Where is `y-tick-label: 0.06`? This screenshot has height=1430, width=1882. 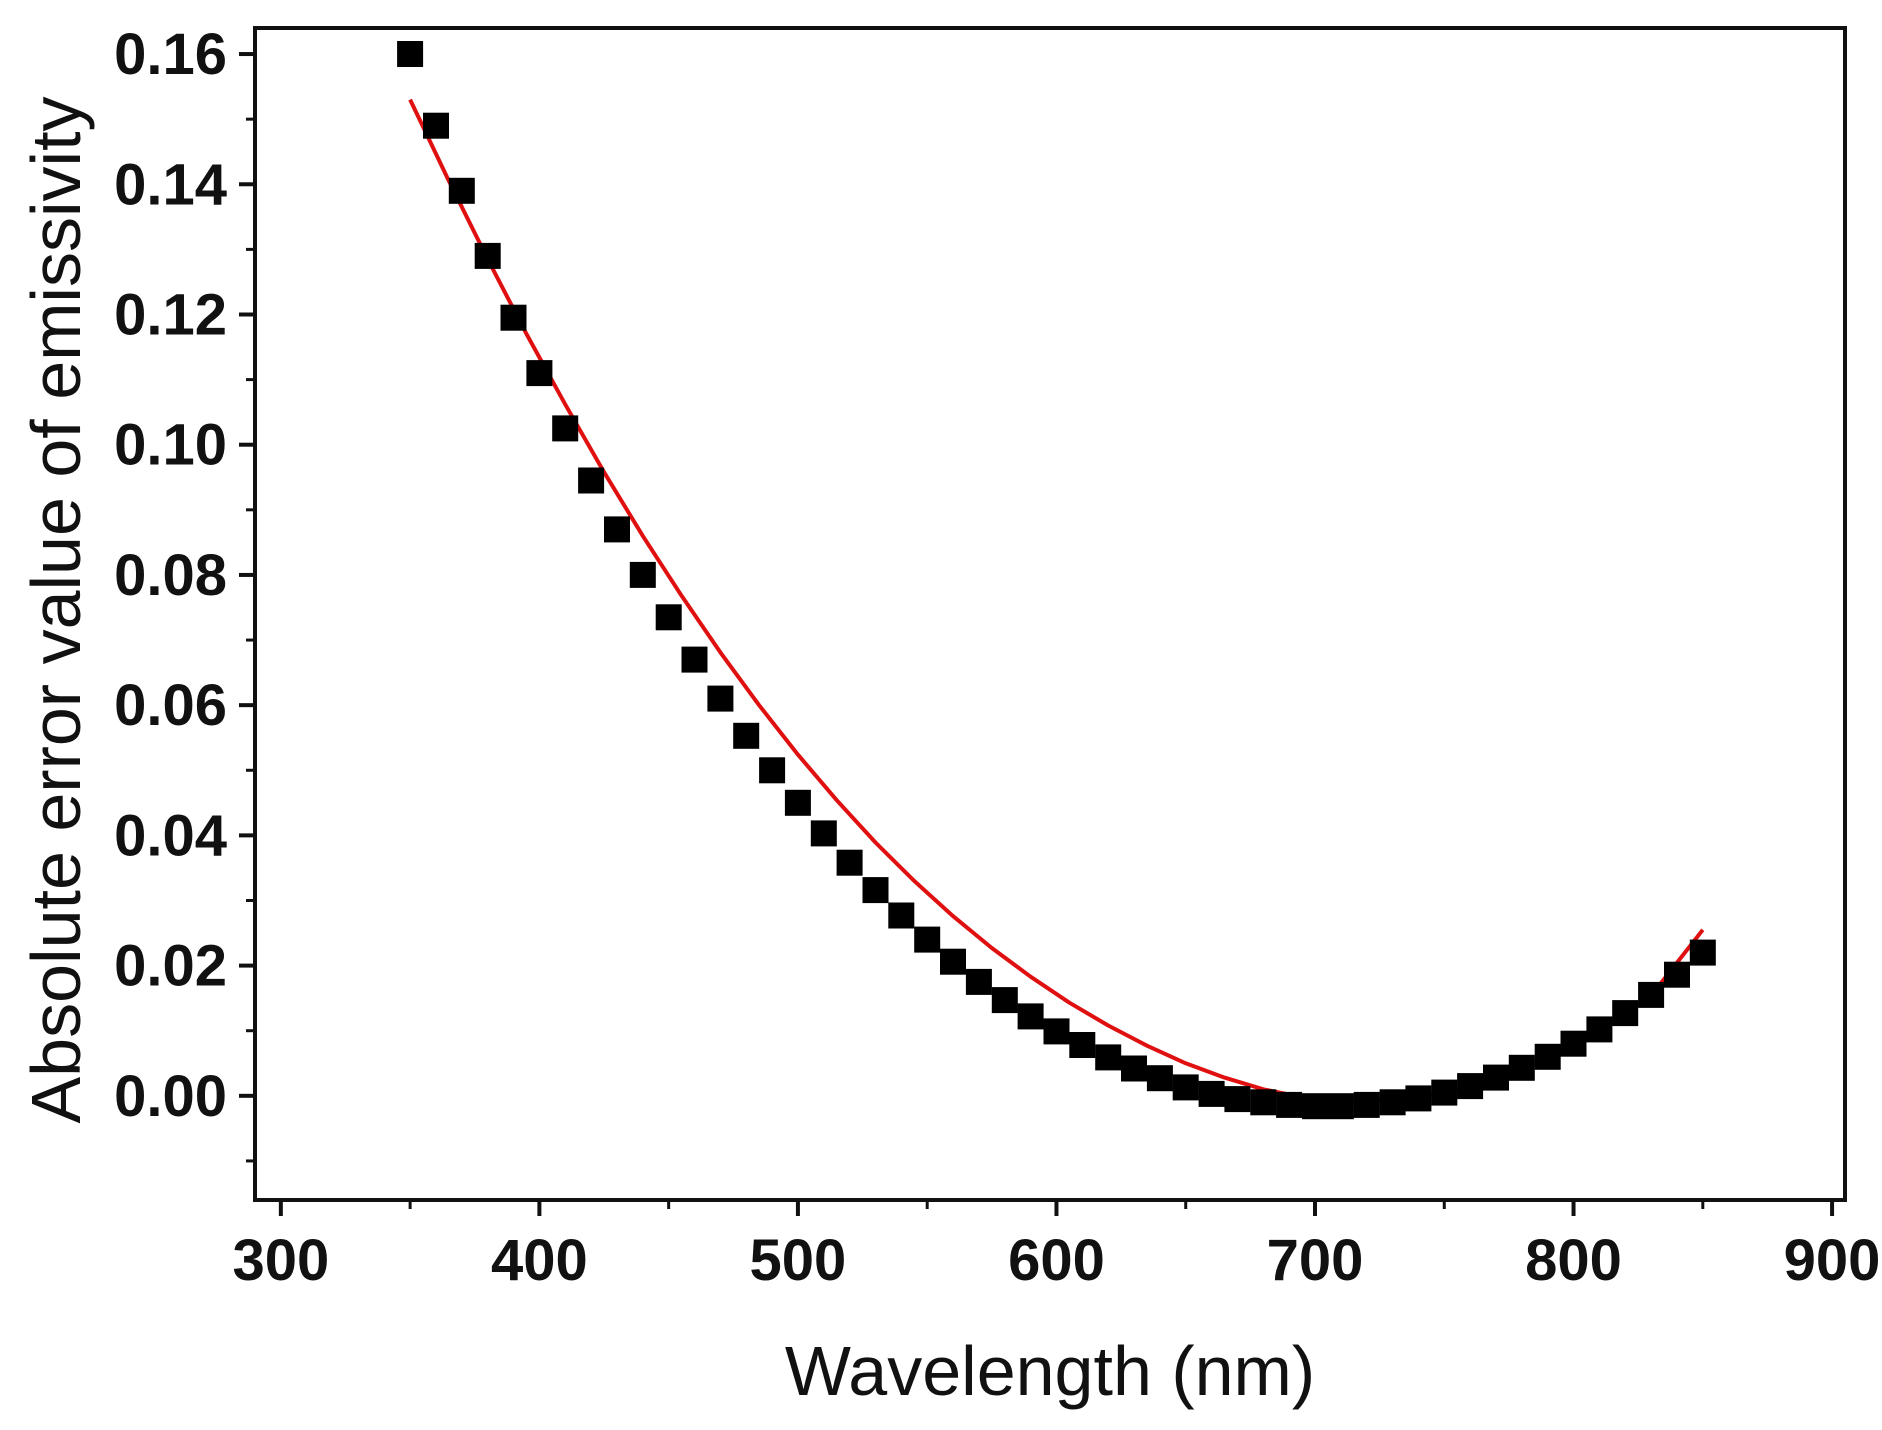
y-tick-label: 0.06 is located at coordinates (170, 705).